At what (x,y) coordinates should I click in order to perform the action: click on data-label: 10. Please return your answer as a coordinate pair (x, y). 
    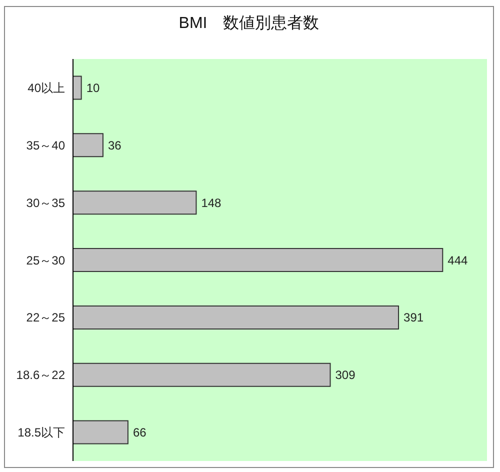
    Looking at the image, I should click on (93, 87).